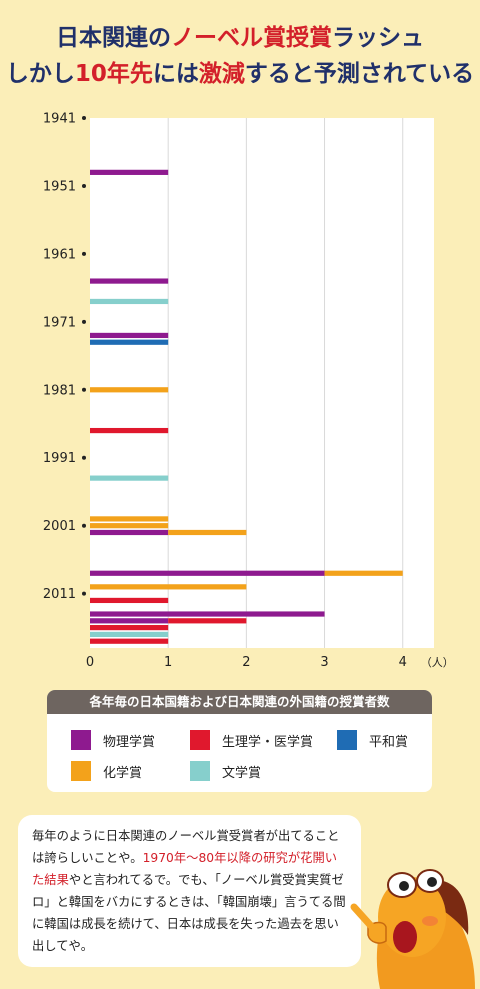 Image resolution: width=480 pixels, height=989 pixels. Describe the element at coordinates (129, 430) in the screenshot. I see `bar-medicine-1987` at that location.